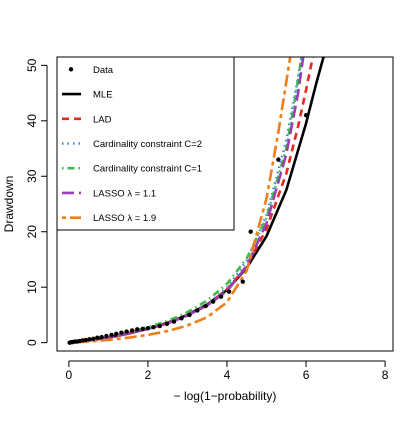 The image size is (420, 425). Describe the element at coordinates (225, 396) in the screenshot. I see `x-axis-title: − log(1−probability)` at that location.